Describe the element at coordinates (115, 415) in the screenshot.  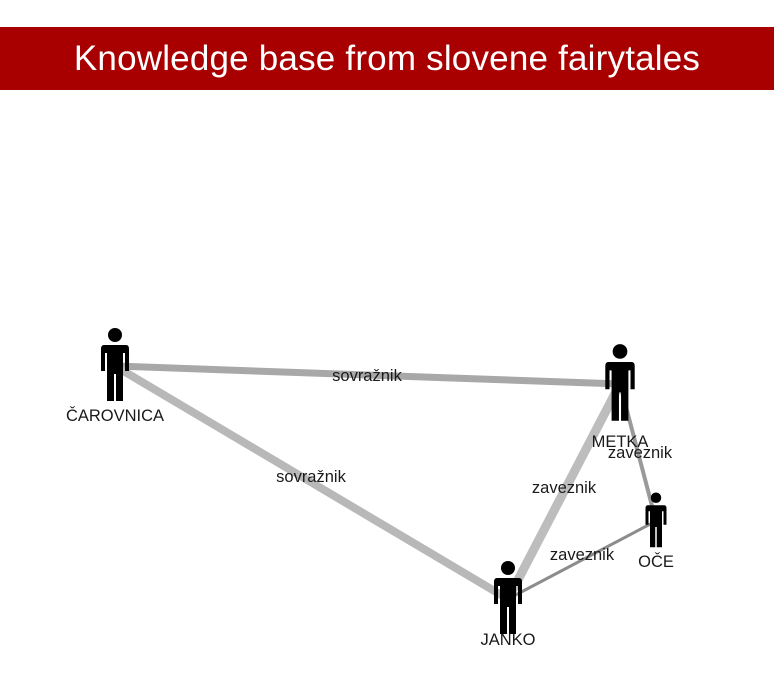
I see `node-label-carovnica: ČAROVNICA` at that location.